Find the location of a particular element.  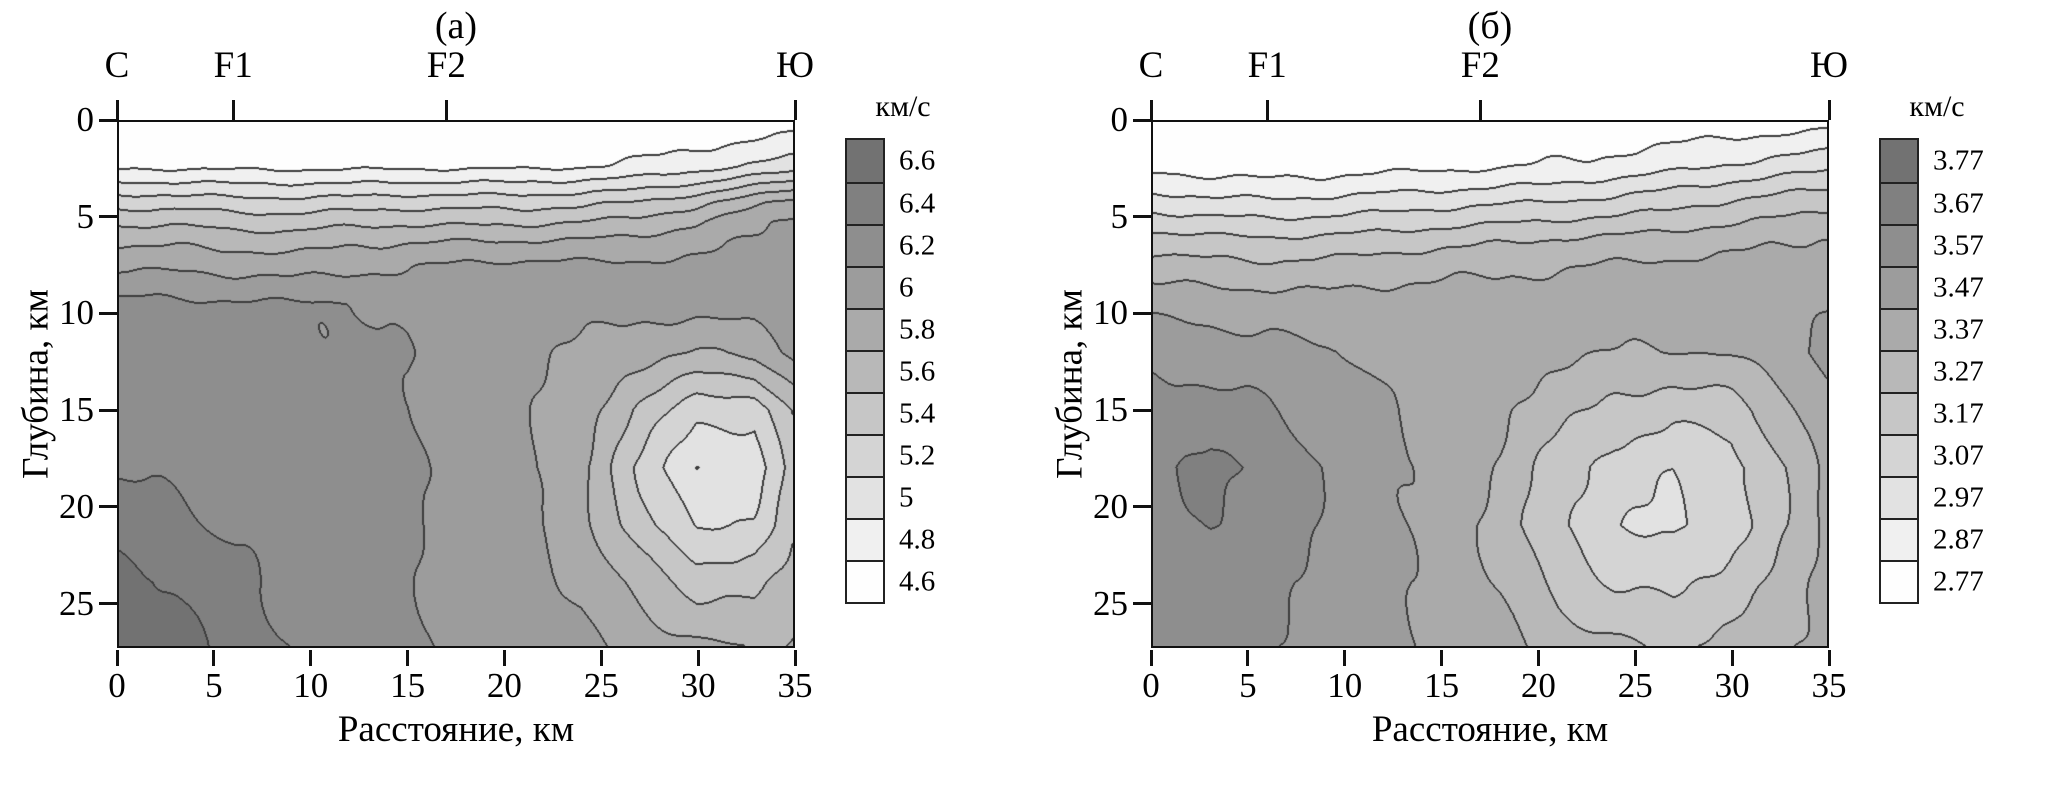

colorbar-value: 5.8 is located at coordinates (917, 329).